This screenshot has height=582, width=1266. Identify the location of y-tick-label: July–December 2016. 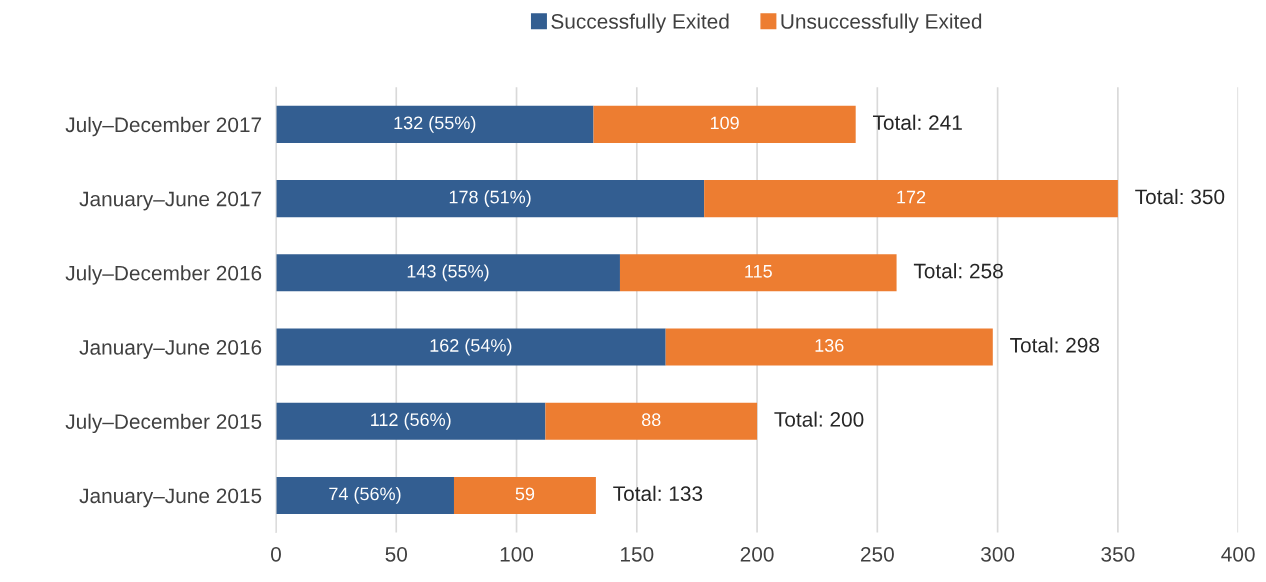
(163, 275).